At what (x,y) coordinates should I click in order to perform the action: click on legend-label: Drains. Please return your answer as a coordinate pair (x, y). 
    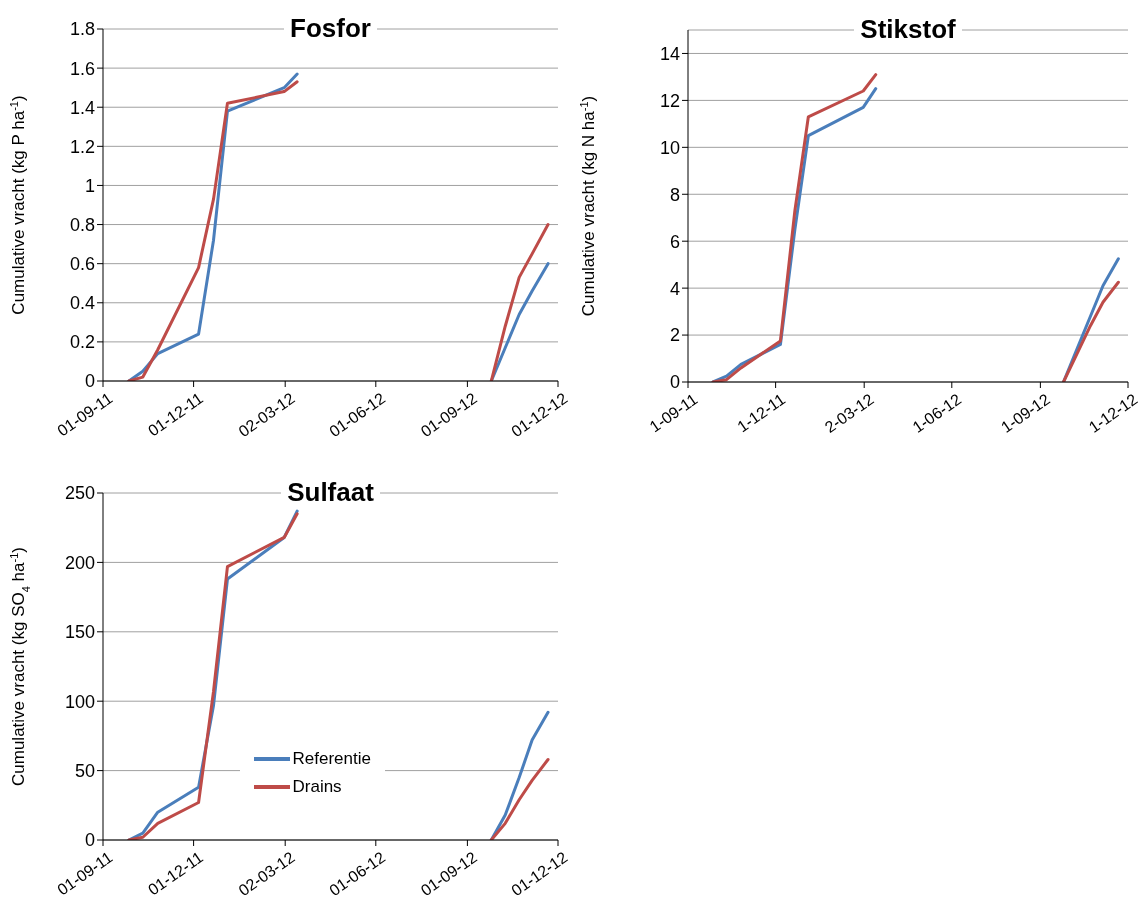
    Looking at the image, I should click on (317, 787).